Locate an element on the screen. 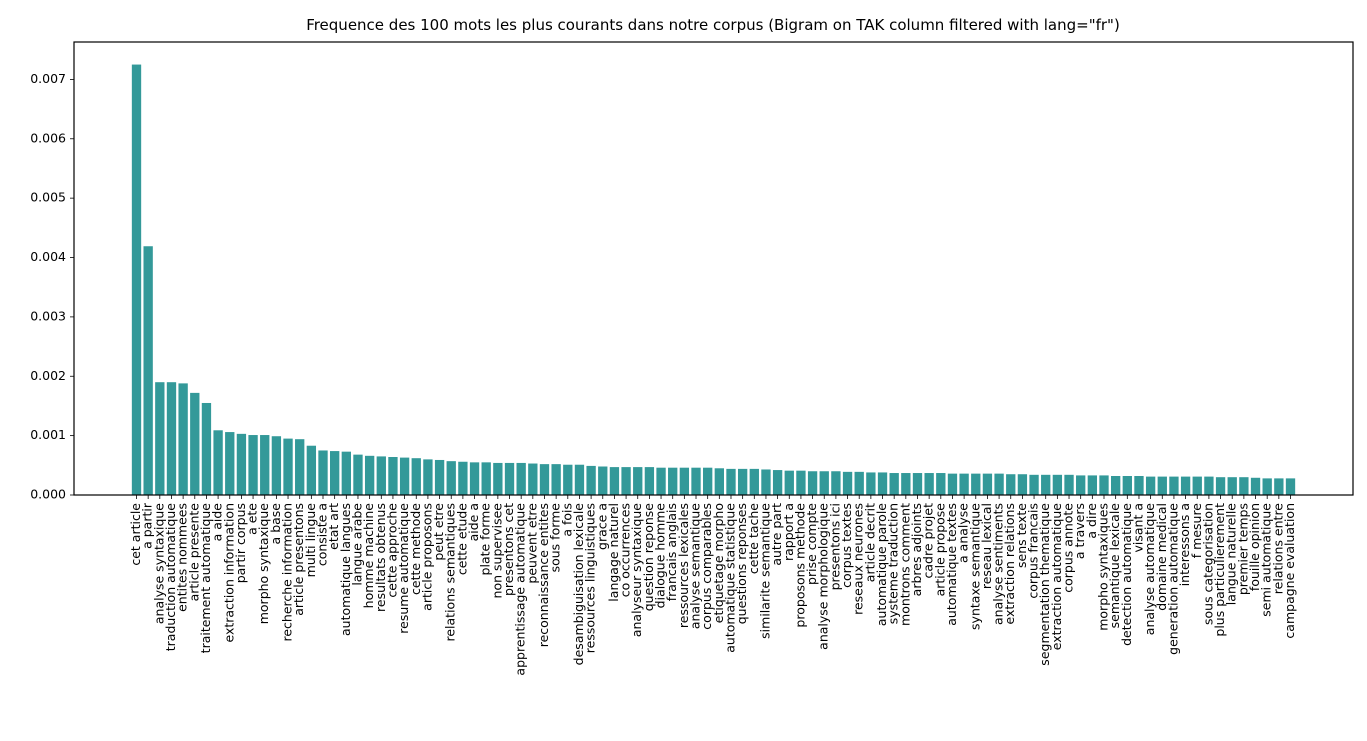 The image size is (1367, 741). x-tick-label: analyse morphologique is located at coordinates (823, 576).